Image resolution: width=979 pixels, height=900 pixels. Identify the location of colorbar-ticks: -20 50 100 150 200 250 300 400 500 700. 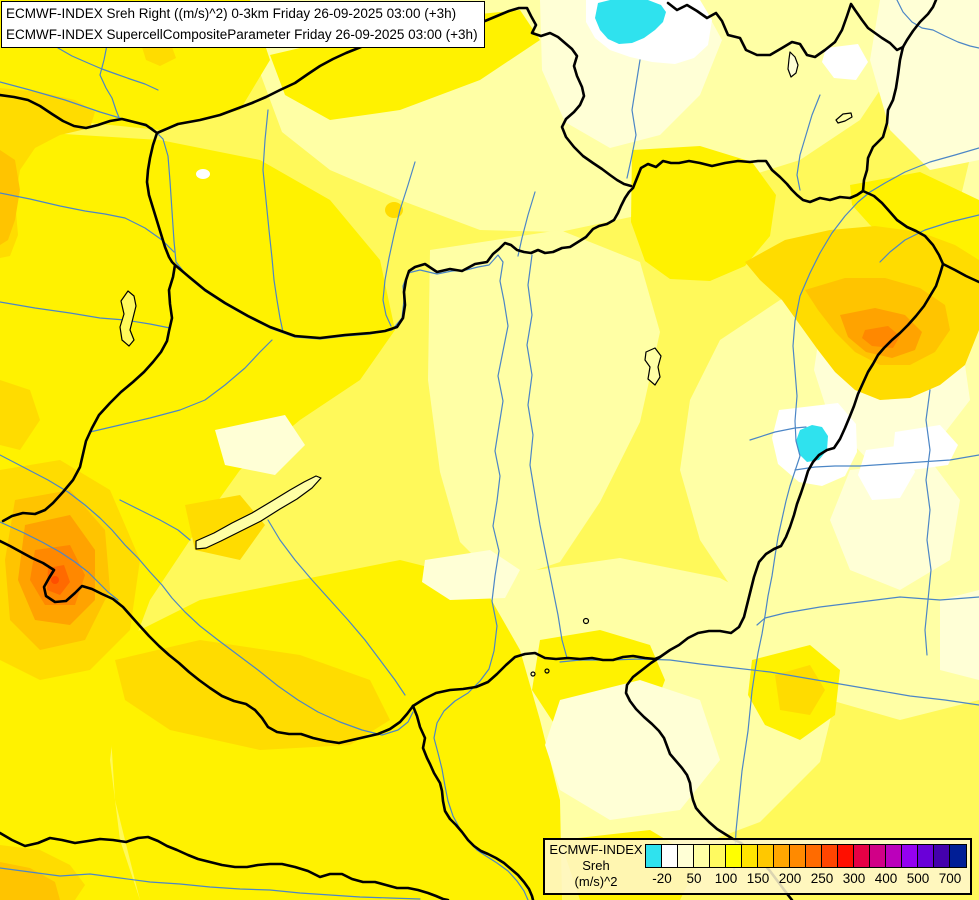
(807, 879).